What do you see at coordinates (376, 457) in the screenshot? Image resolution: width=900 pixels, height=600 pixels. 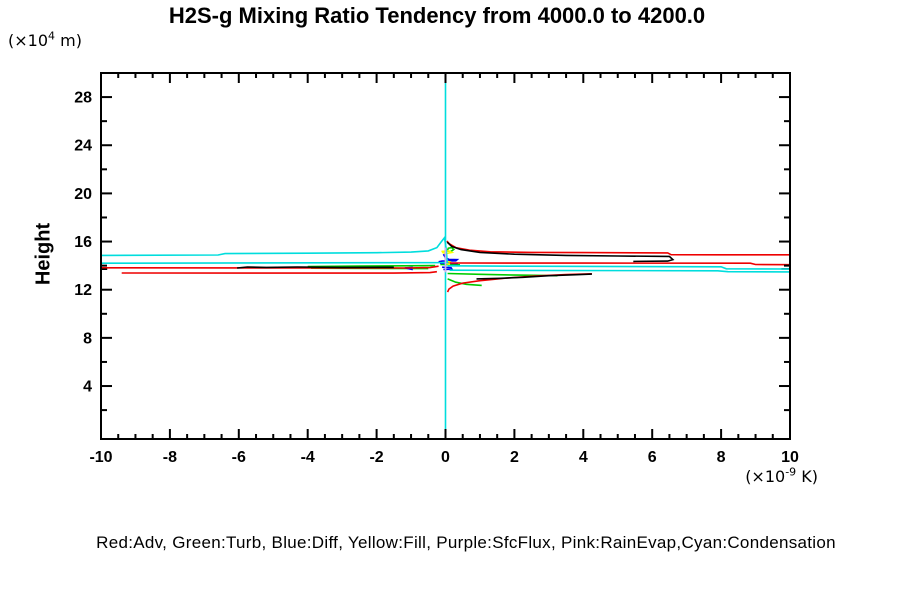 I see `x-tick-label--2: -2` at bounding box center [376, 457].